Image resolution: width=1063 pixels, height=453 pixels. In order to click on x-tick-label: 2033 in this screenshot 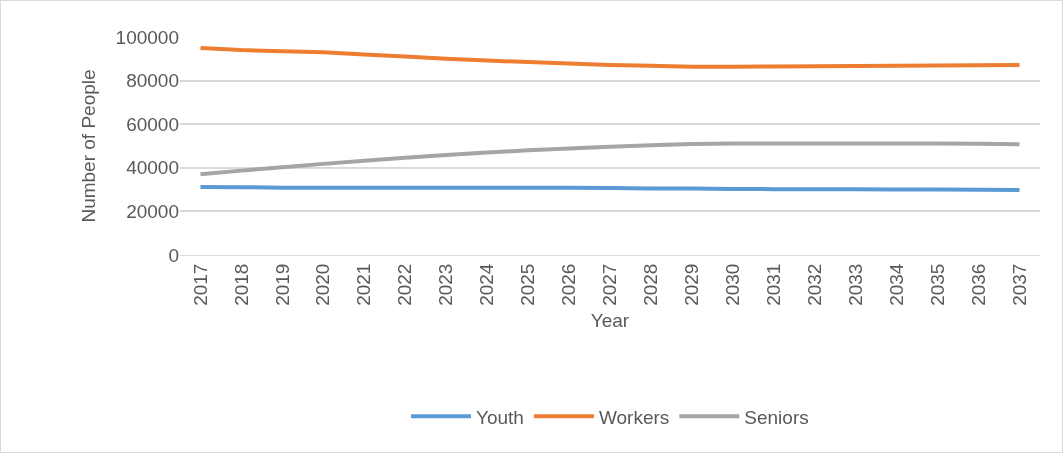, I will do `click(855, 284)`.